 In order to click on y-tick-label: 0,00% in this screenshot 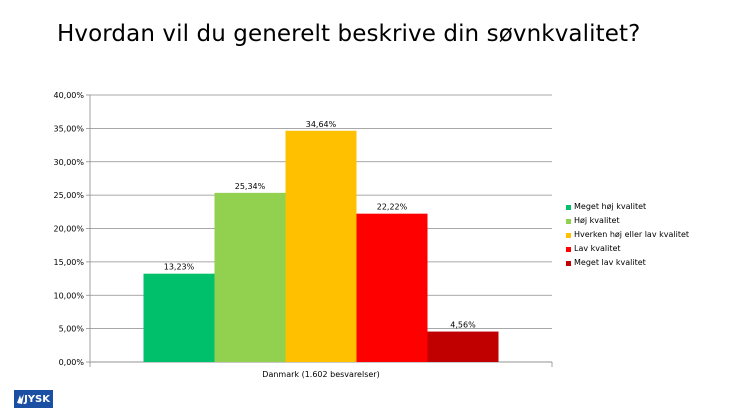, I will do `click(72, 362)`.